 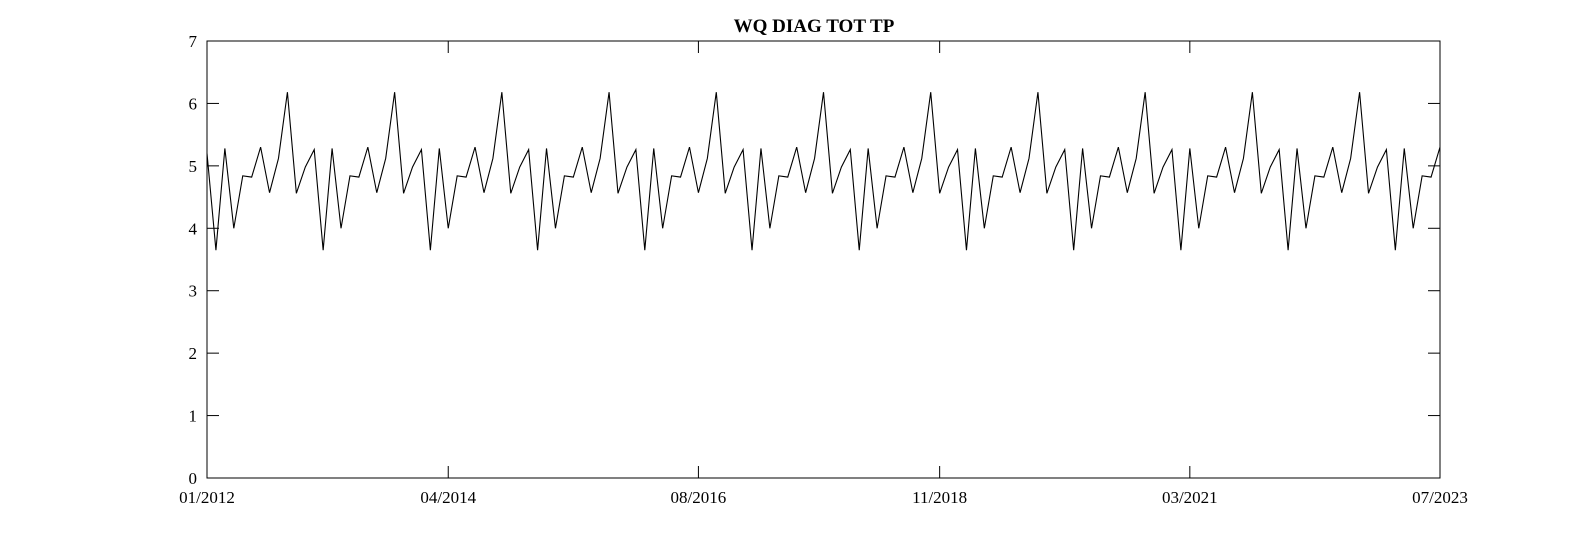 I want to click on y-tick-label: 1, so click(x=193, y=416).